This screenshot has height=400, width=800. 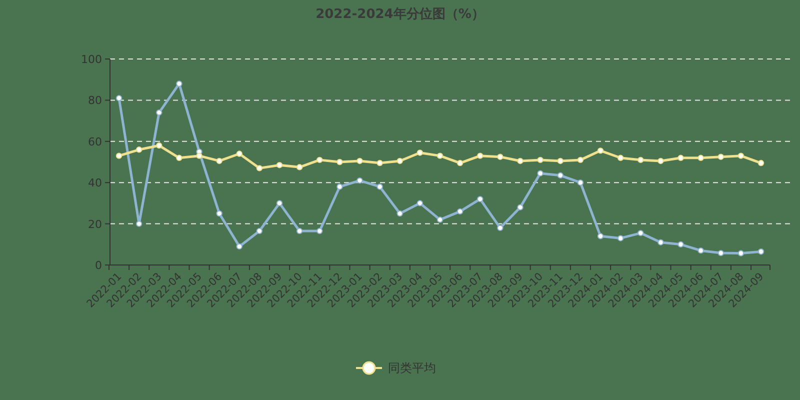 I want to click on chart-title: 2022-2024年分位图（%）, so click(x=400, y=14).